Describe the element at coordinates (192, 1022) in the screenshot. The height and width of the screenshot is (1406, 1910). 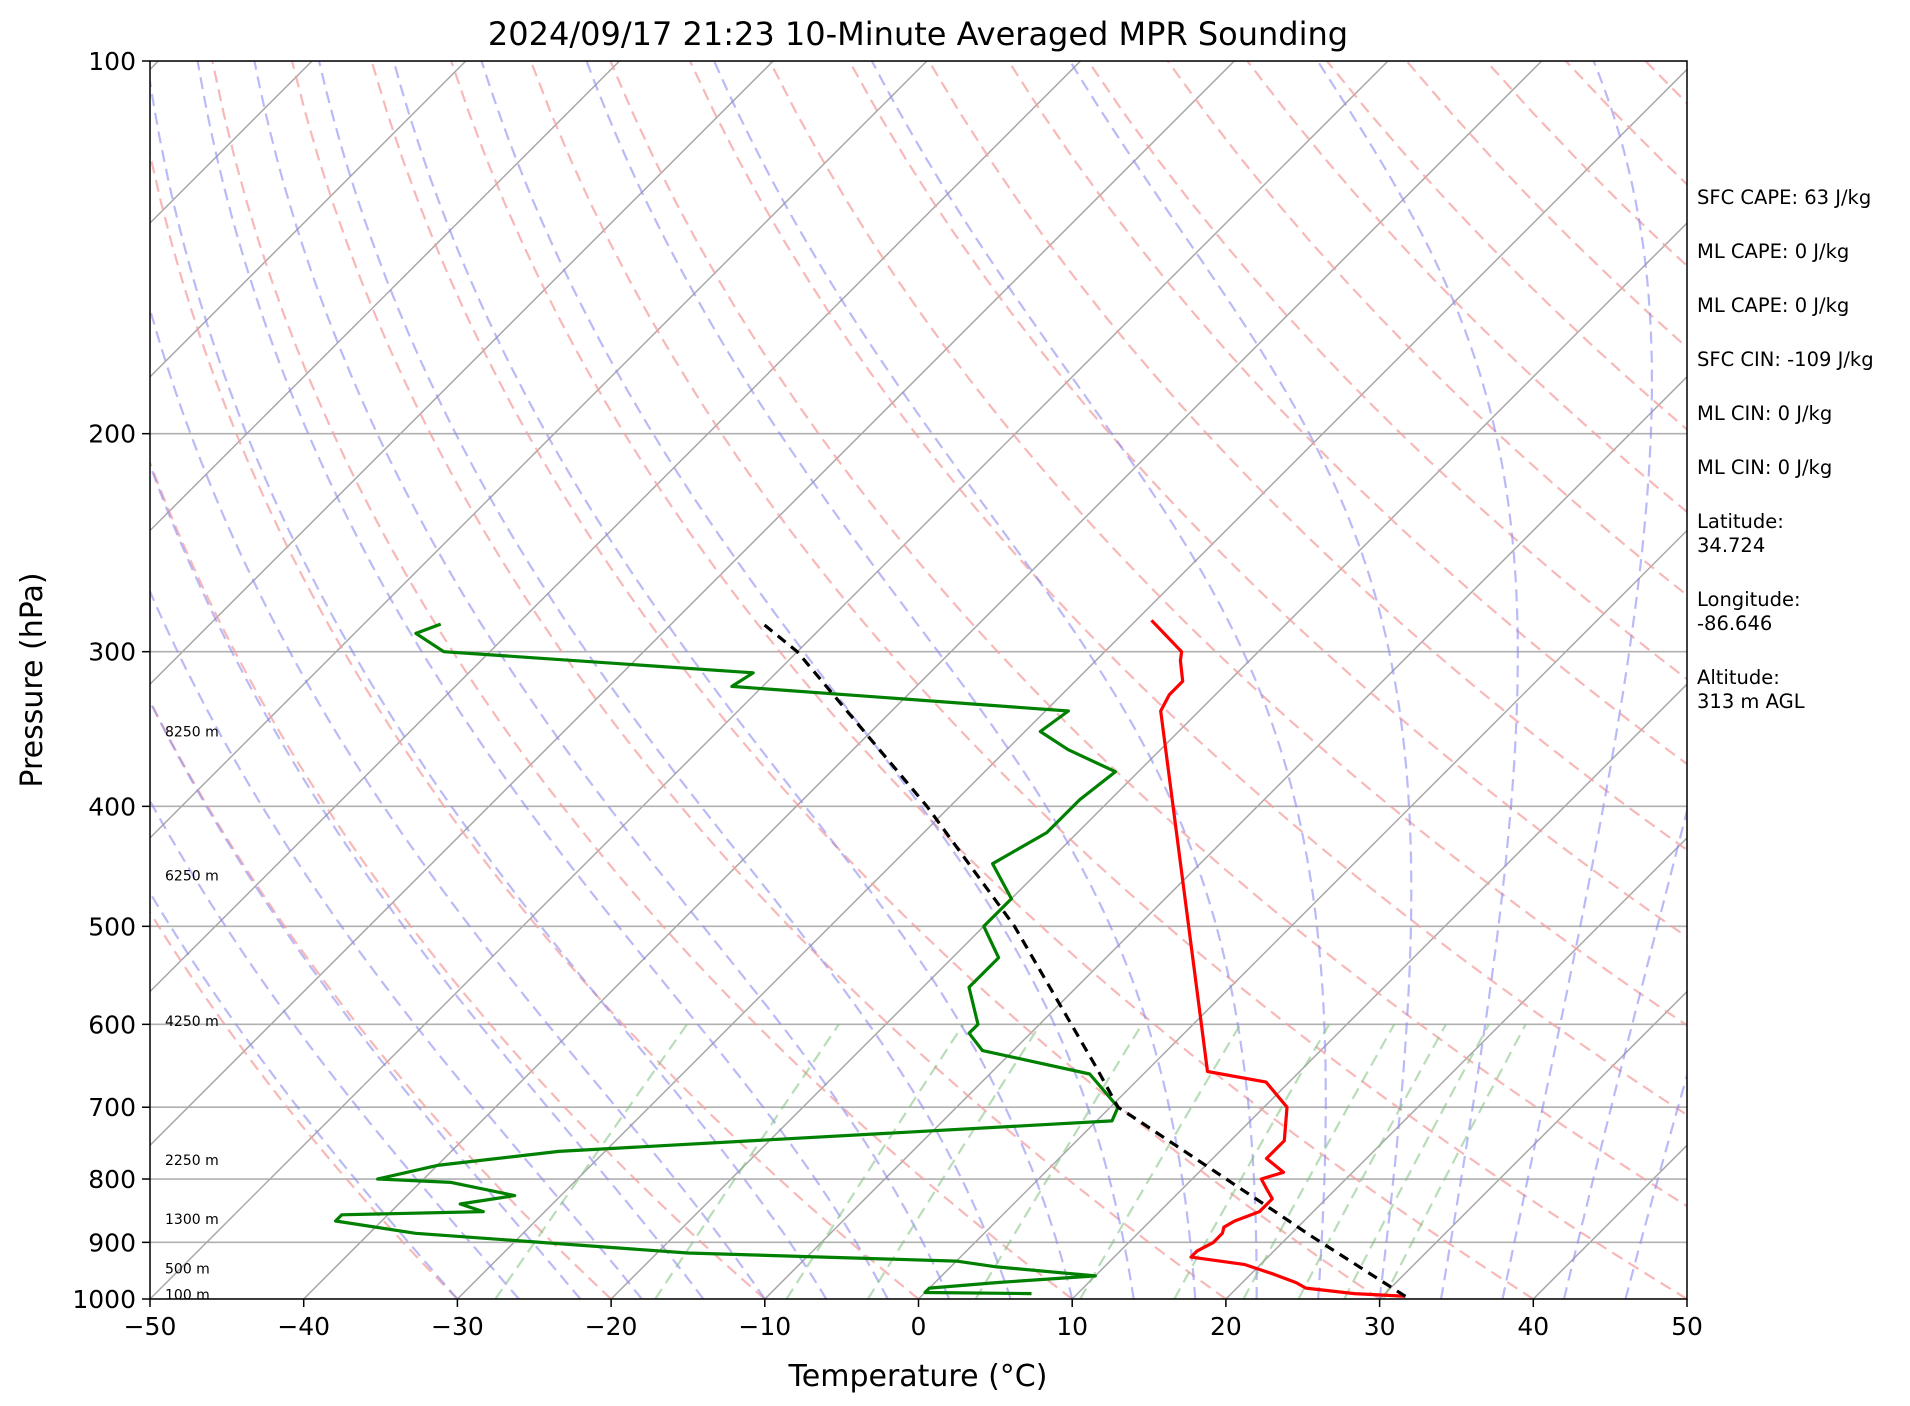
I see `height-label: 4250 m` at that location.